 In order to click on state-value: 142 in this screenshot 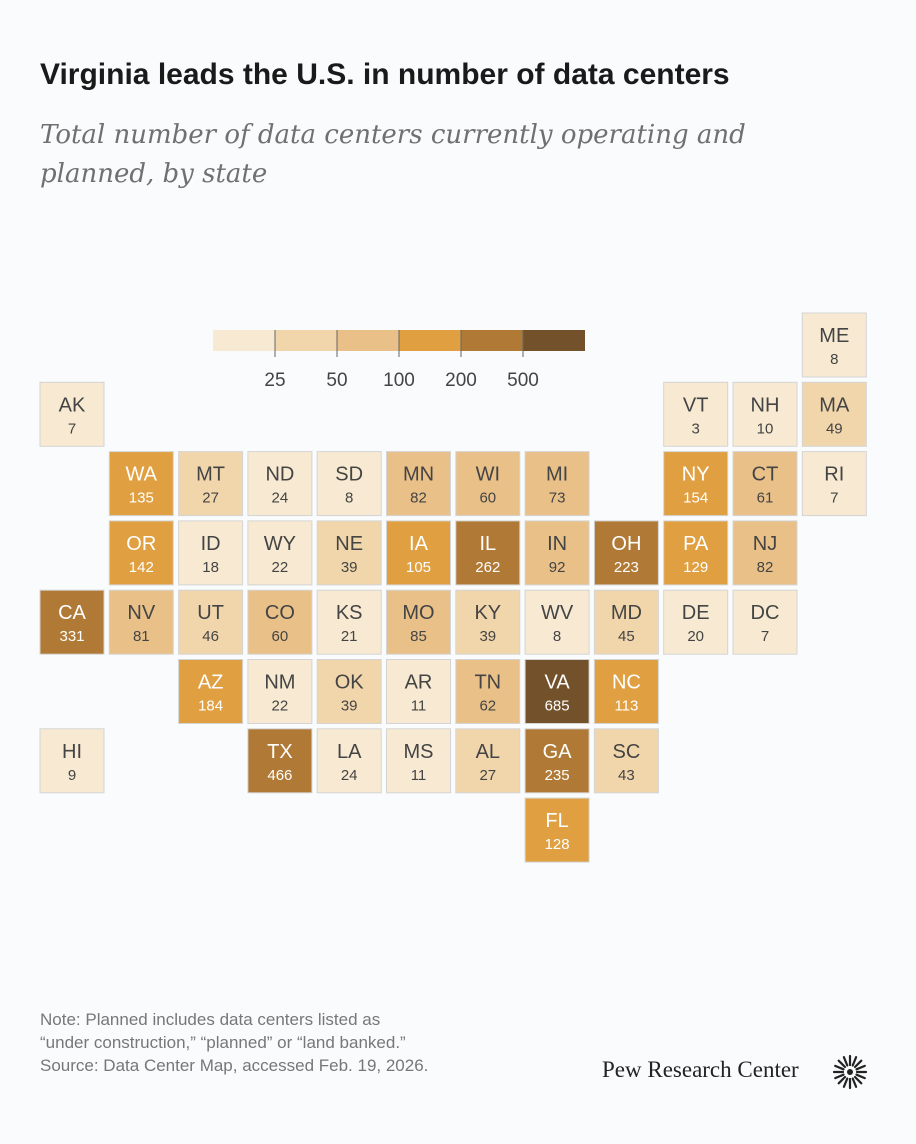, I will do `click(141, 567)`.